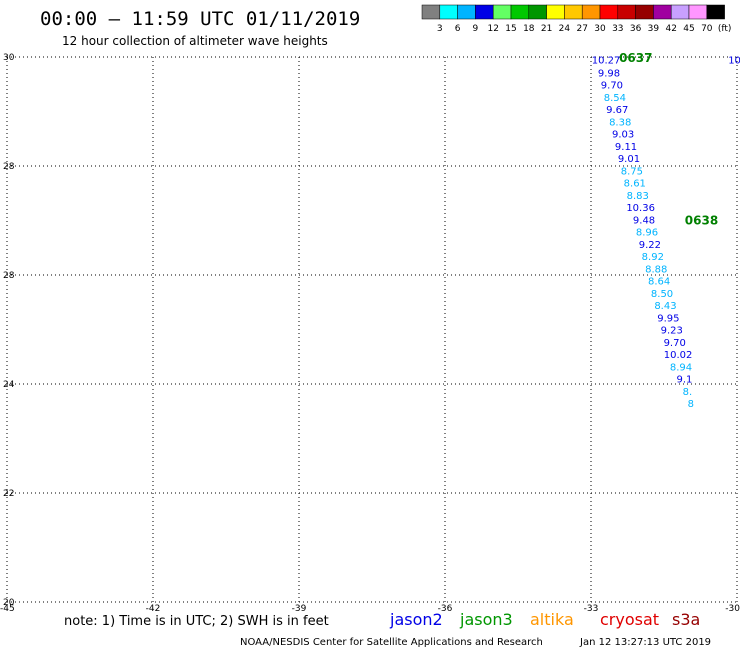 The width and height of the screenshot is (740, 650). What do you see at coordinates (8, 494) in the screenshot?
I see `y-tick-label: 22` at bounding box center [8, 494].